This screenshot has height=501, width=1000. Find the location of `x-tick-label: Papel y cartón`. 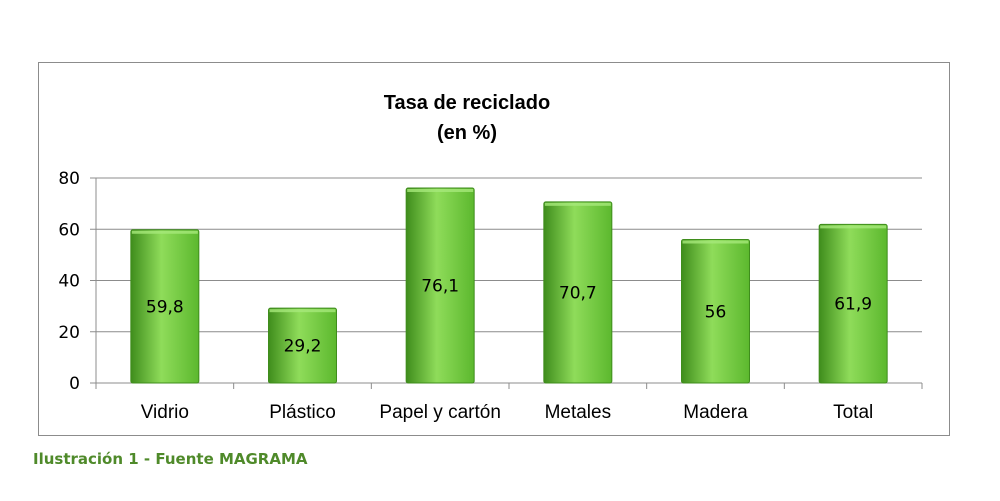

x-tick-label: Papel y cartón is located at coordinates (439, 412).